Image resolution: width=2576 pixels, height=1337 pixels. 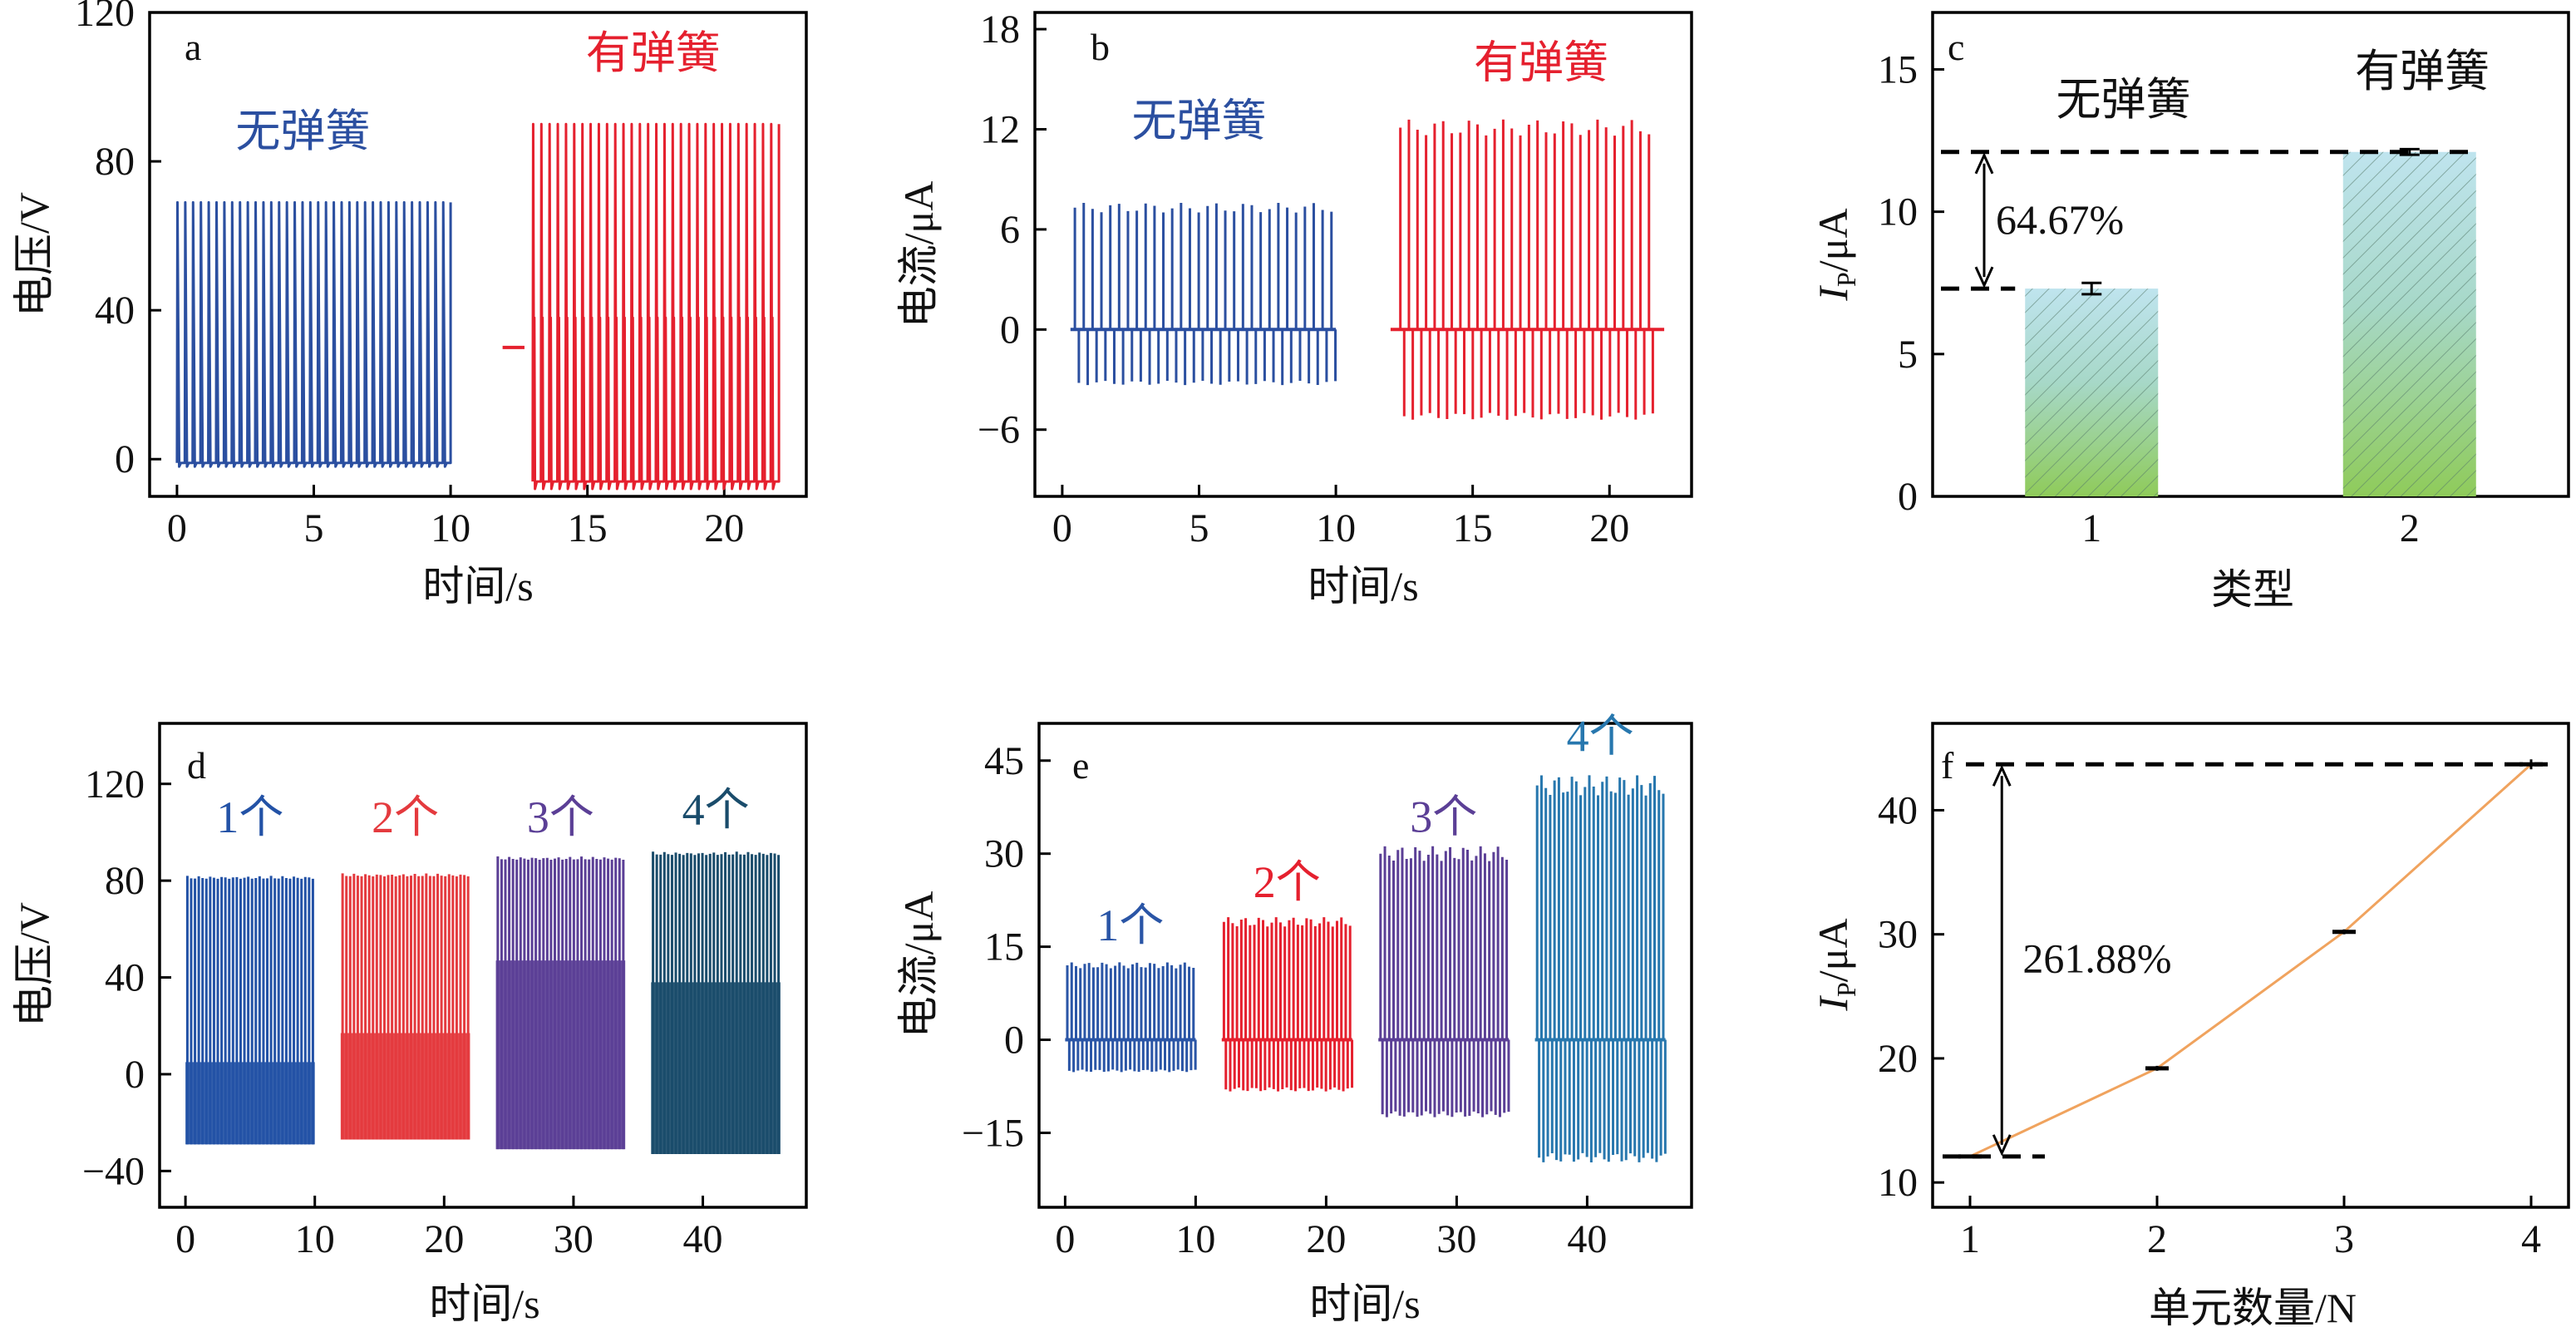 What do you see at coordinates (2091, 528) in the screenshot?
I see `x-tick-label: 1` at bounding box center [2091, 528].